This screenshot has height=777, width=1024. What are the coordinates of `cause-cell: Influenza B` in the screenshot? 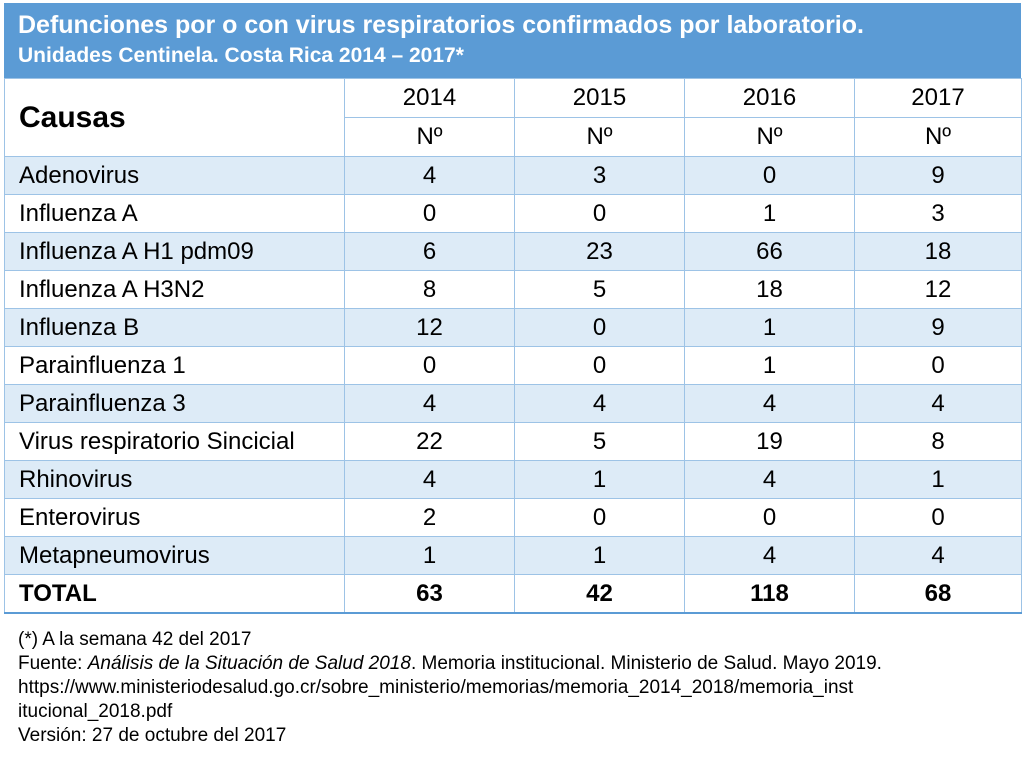 It's located at (174, 327).